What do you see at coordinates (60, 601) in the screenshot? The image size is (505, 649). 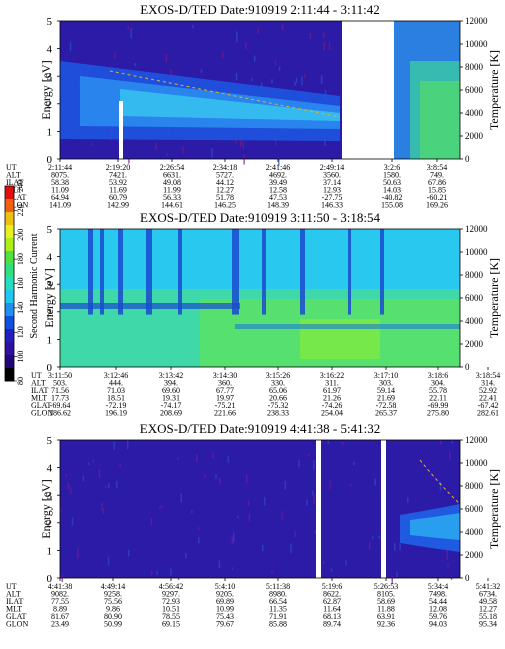 I see `orbit-cell-ilat: 77.55` at bounding box center [60, 601].